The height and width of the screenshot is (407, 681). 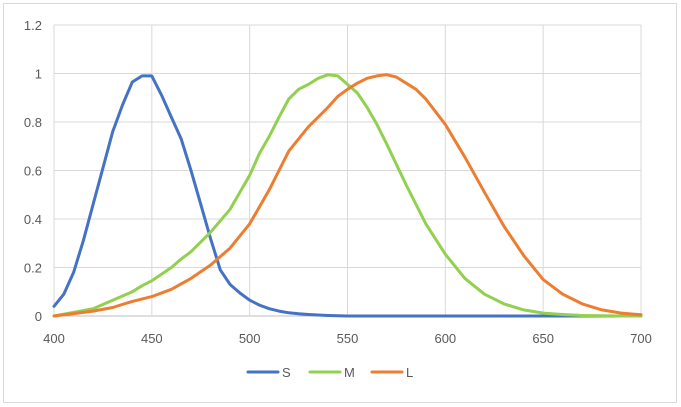 What do you see at coordinates (38, 316) in the screenshot?
I see `y-tick-label: 0` at bounding box center [38, 316].